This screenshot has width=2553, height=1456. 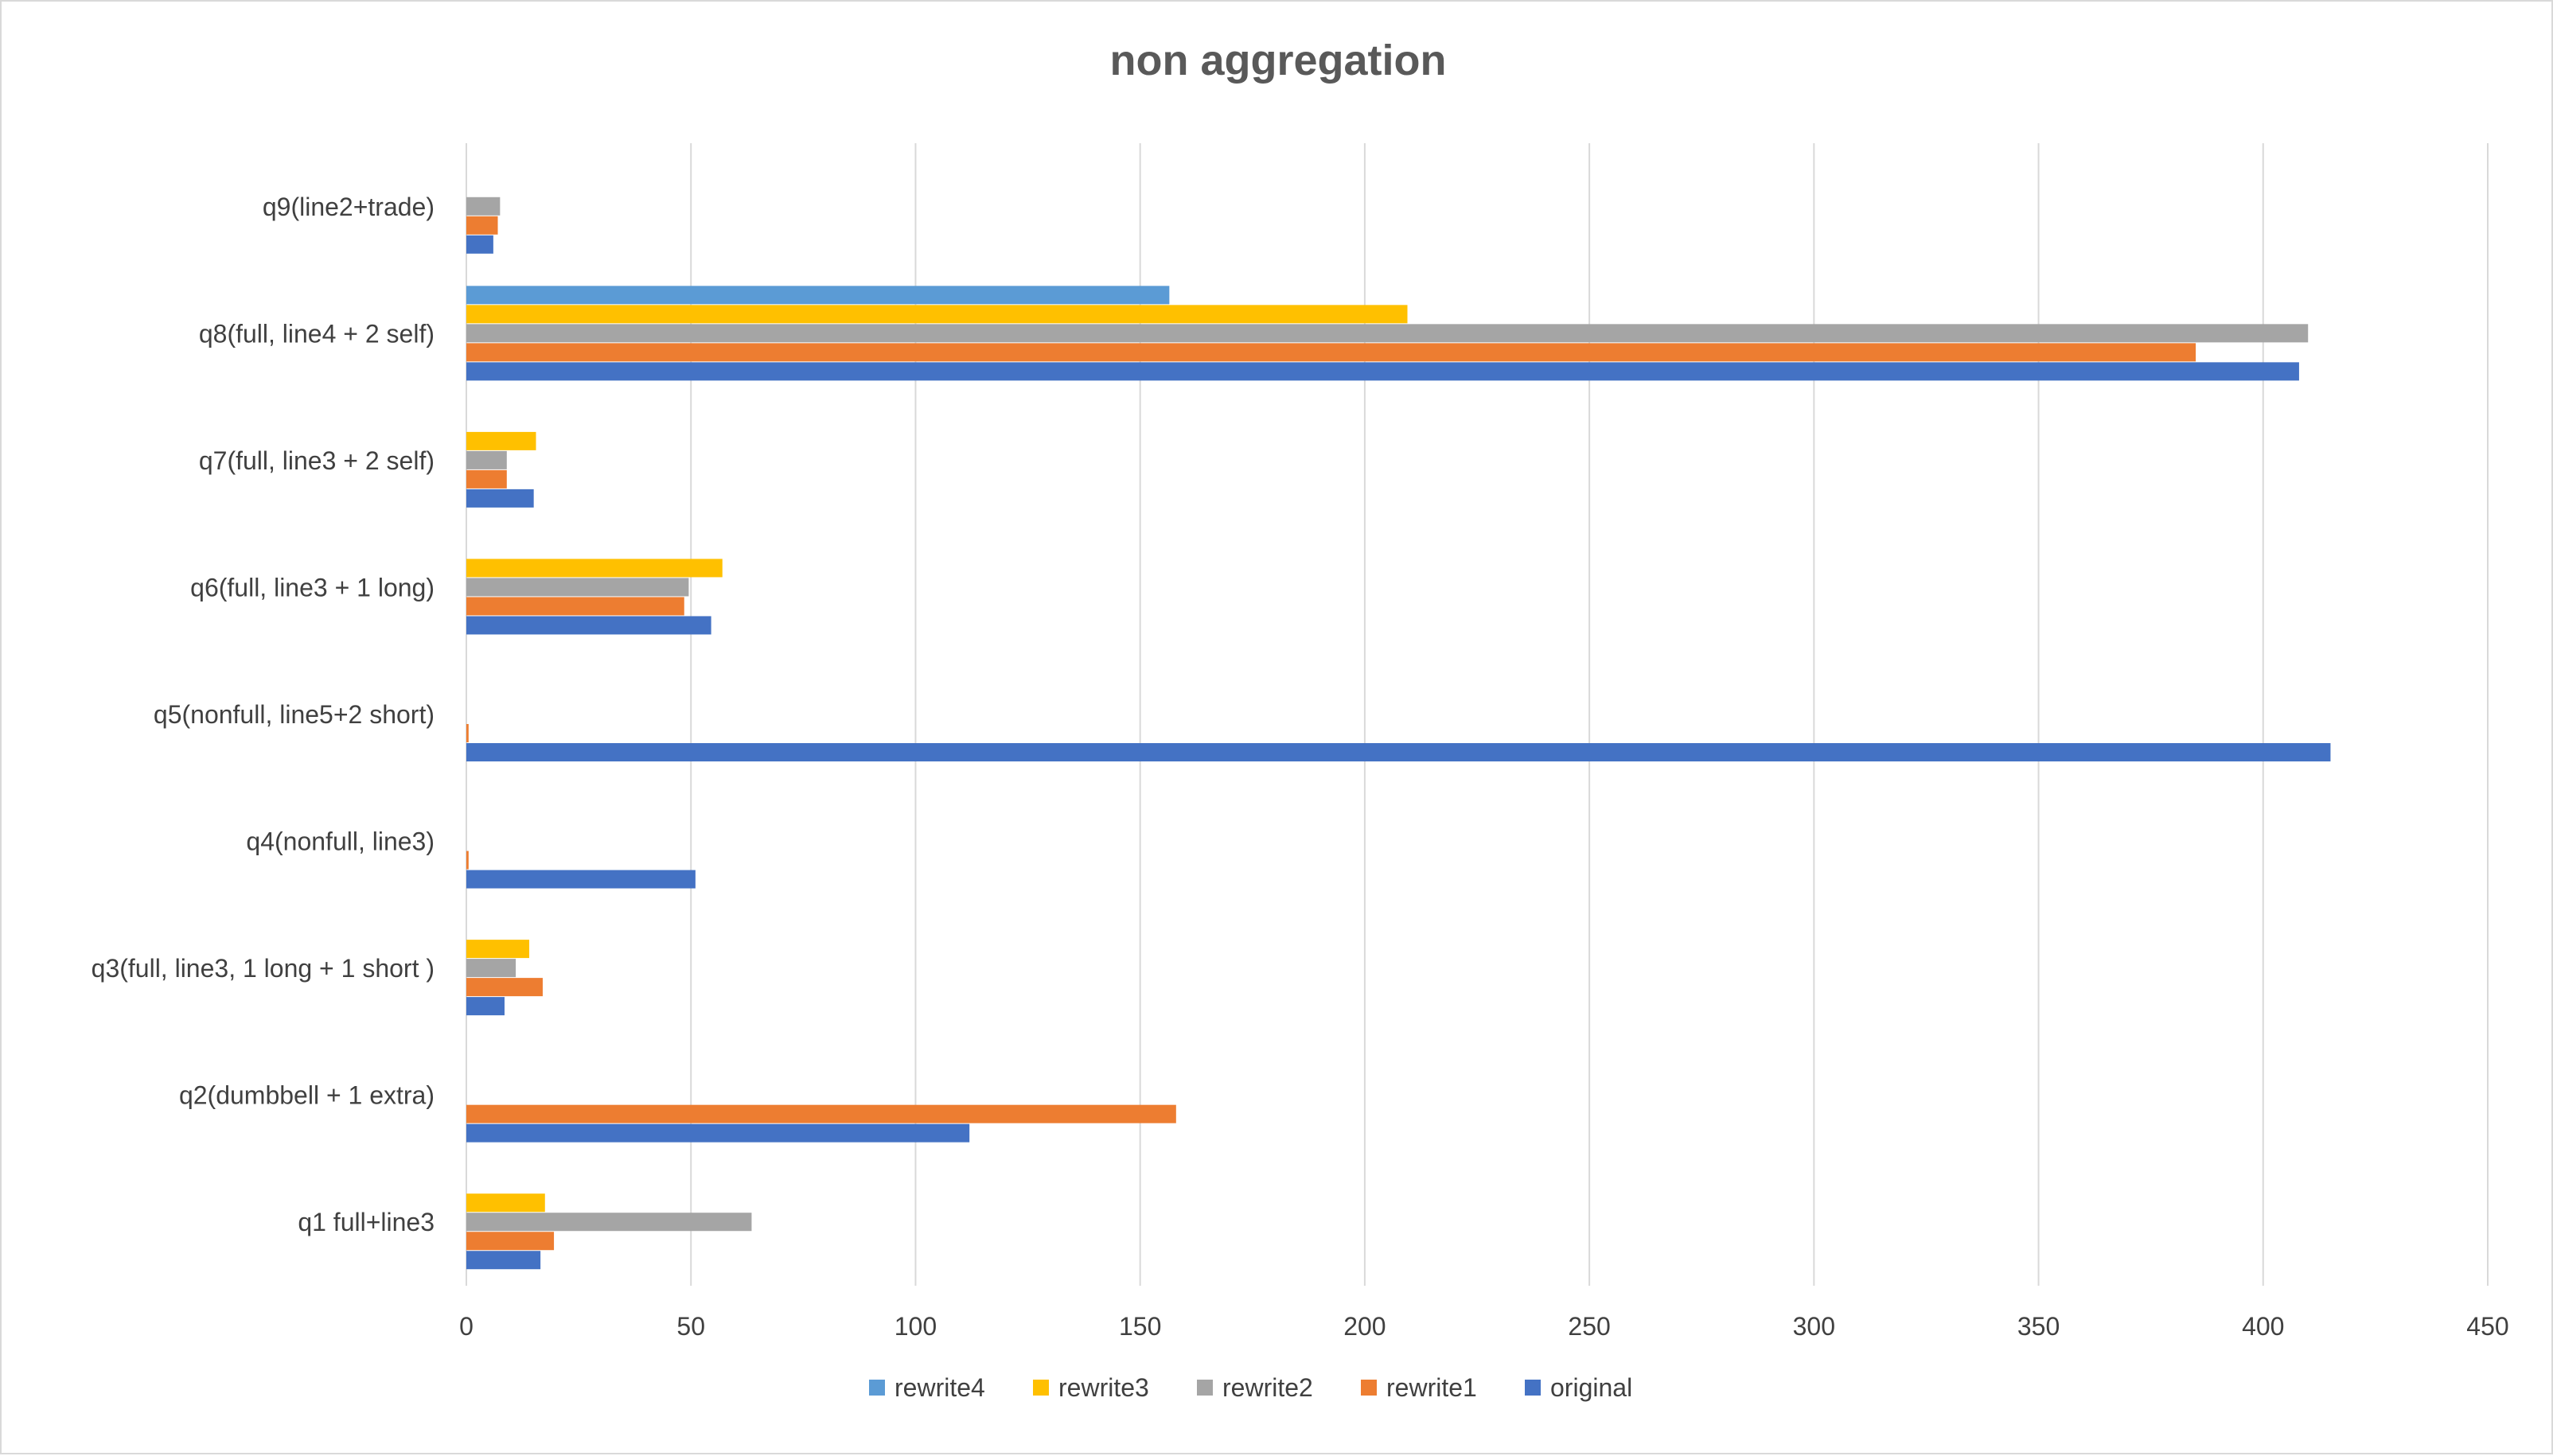 I want to click on legend-swatch-original, so click(x=1533, y=1388).